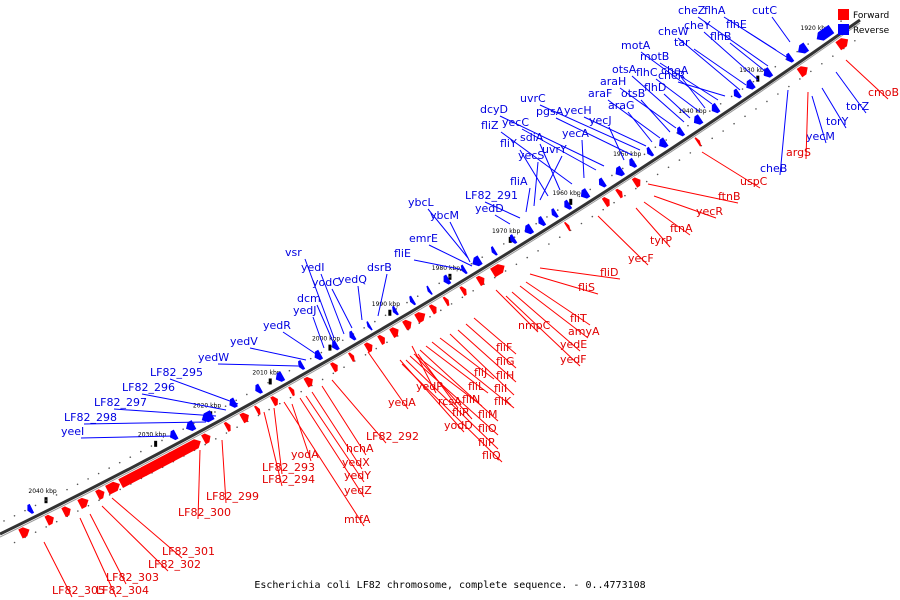 This screenshot has width=900, height=600. Describe the element at coordinates (600, 93) in the screenshot. I see `reverse-gene-label: araF` at that location.